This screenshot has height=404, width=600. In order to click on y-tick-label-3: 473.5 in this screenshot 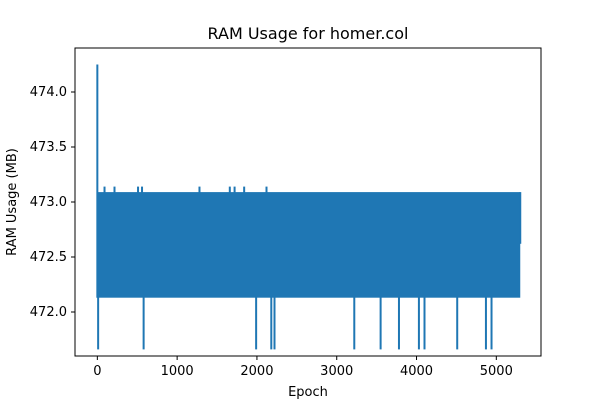, I will do `click(48, 147)`.